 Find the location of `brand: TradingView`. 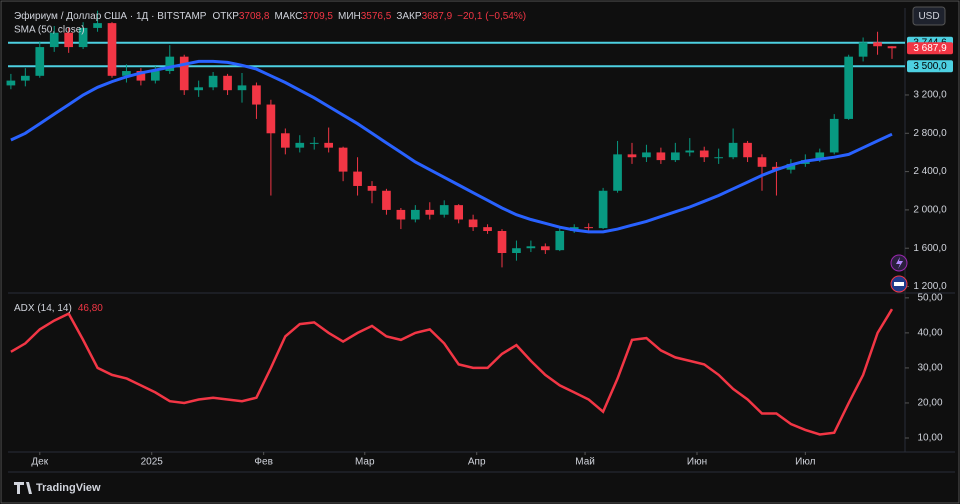

brand: TradingView is located at coordinates (68, 488).